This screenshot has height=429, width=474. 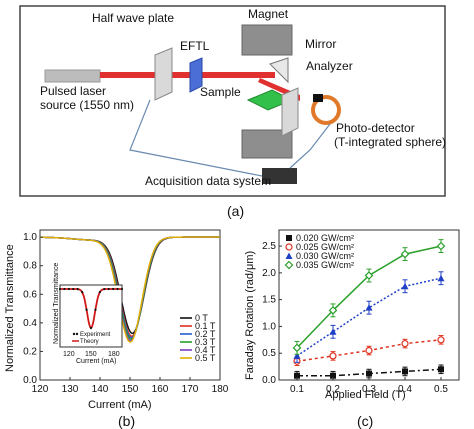 I want to click on xtick-label-b: 150, so click(x=130, y=389).